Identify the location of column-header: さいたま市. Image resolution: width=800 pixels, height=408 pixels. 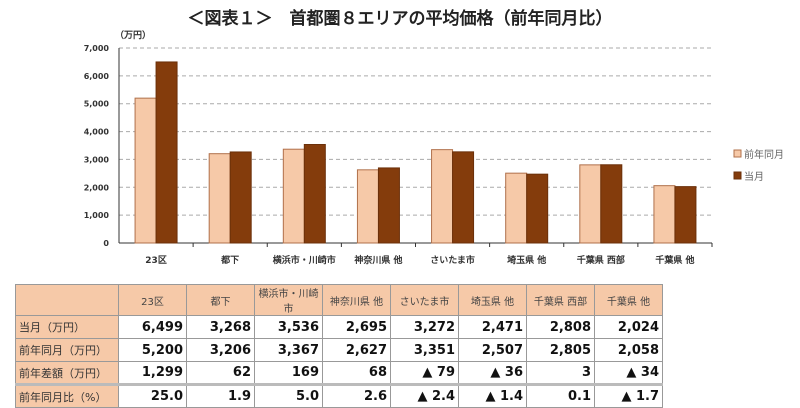
(424, 300).